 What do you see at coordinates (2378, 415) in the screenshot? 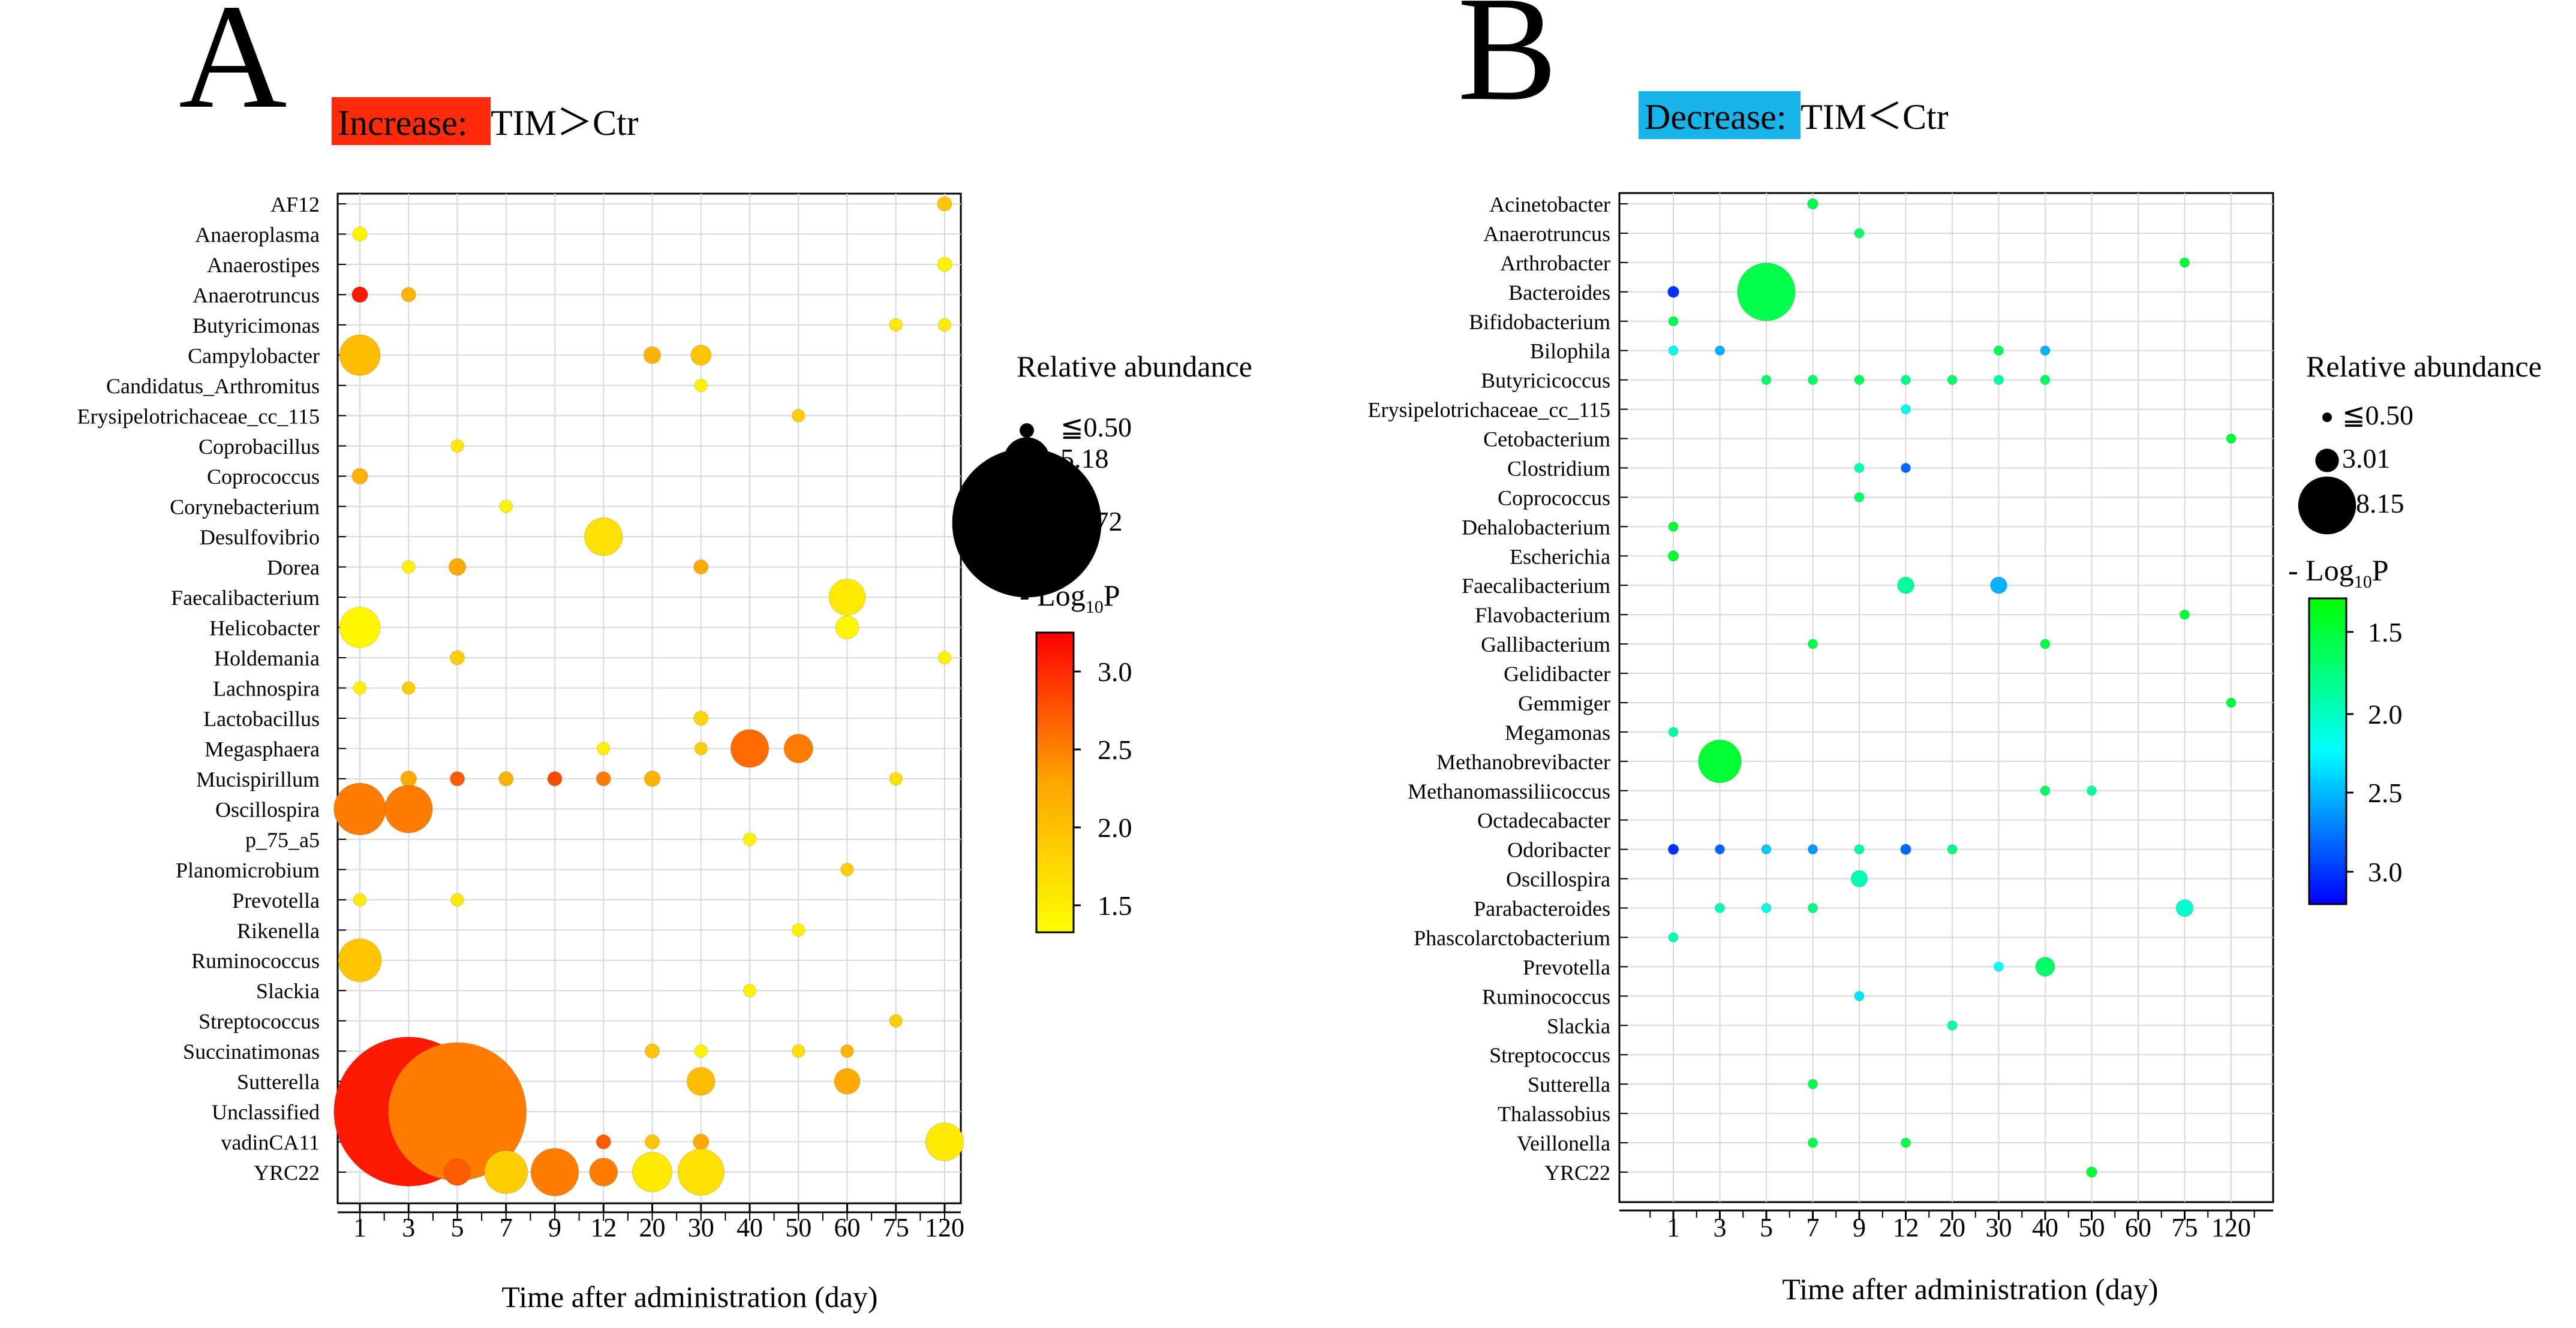
I see `panel-b-size-legend-label-small: ≦0.50` at bounding box center [2378, 415].